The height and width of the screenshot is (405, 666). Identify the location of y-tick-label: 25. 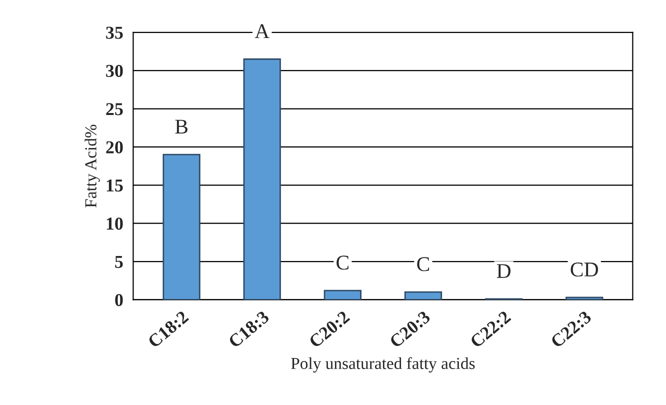
(114, 109).